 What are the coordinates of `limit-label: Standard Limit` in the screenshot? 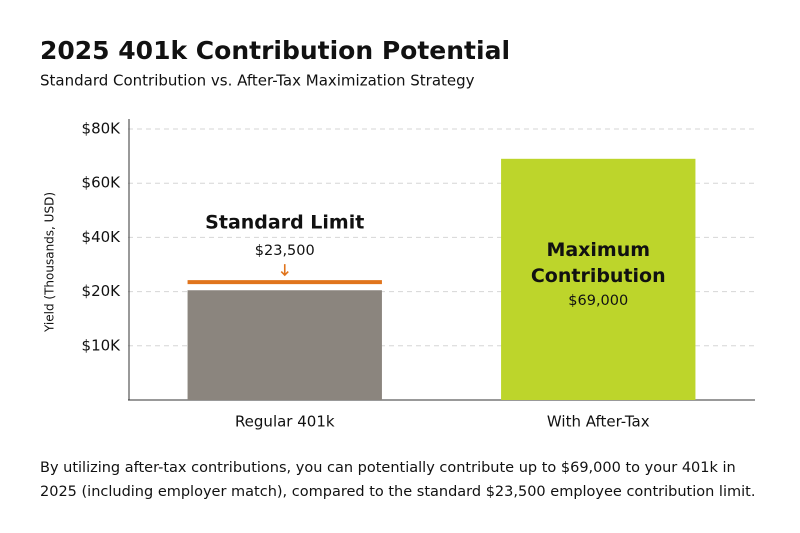 It's located at (284, 223).